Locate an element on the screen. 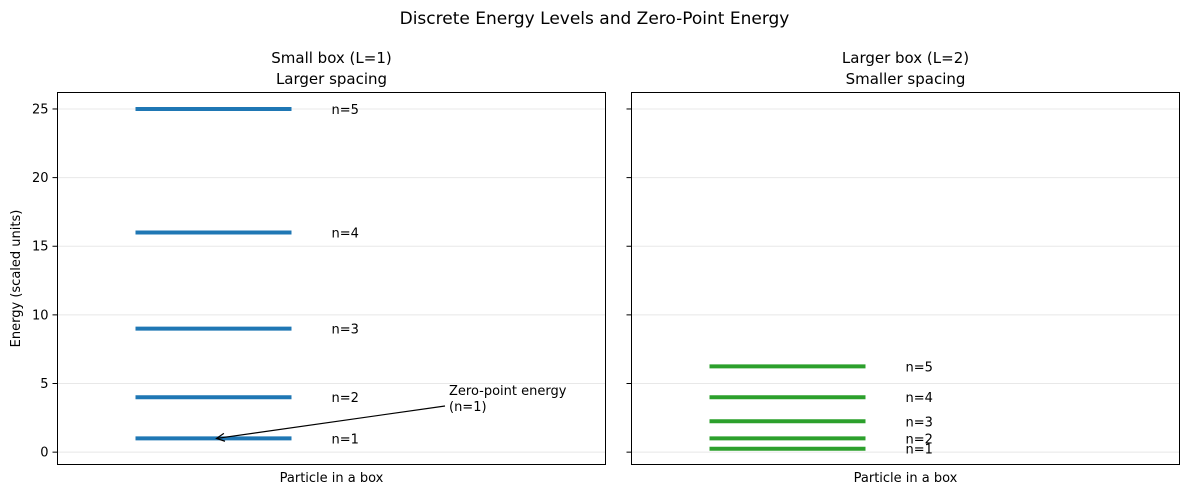 The width and height of the screenshot is (1189, 495). y-tick-label: 20 is located at coordinates (40, 178).